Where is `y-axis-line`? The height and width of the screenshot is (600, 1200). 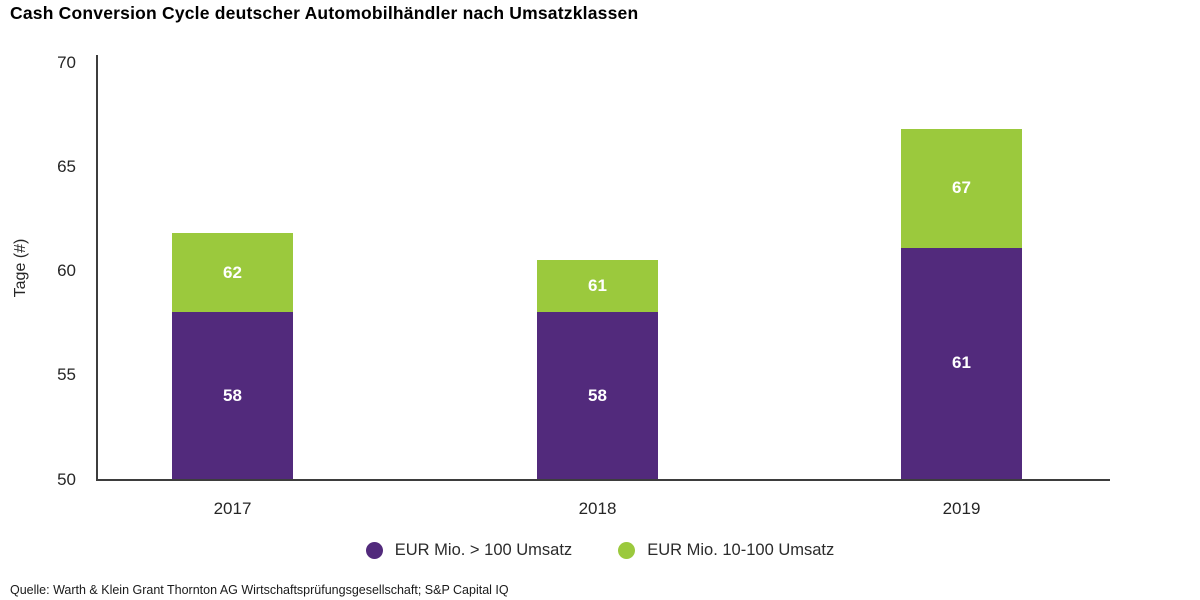 y-axis-line is located at coordinates (97, 267).